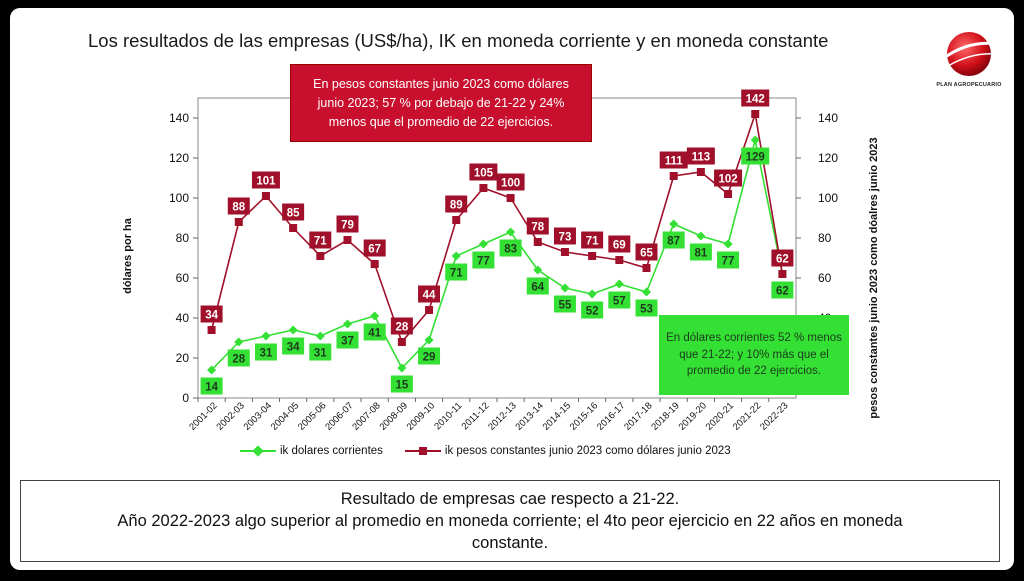  I want to click on y-axis-label-left: dólares por ha, so click(128, 256).